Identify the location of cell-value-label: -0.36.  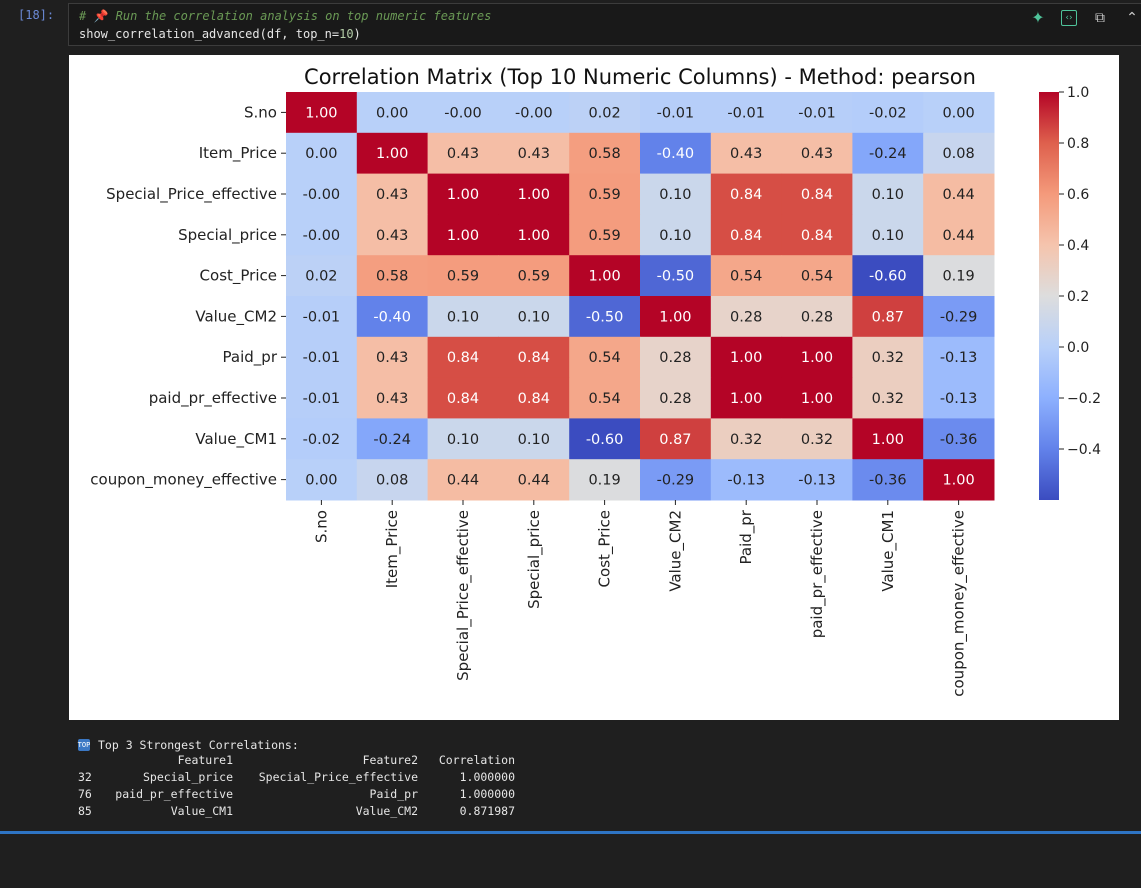
(959, 440).